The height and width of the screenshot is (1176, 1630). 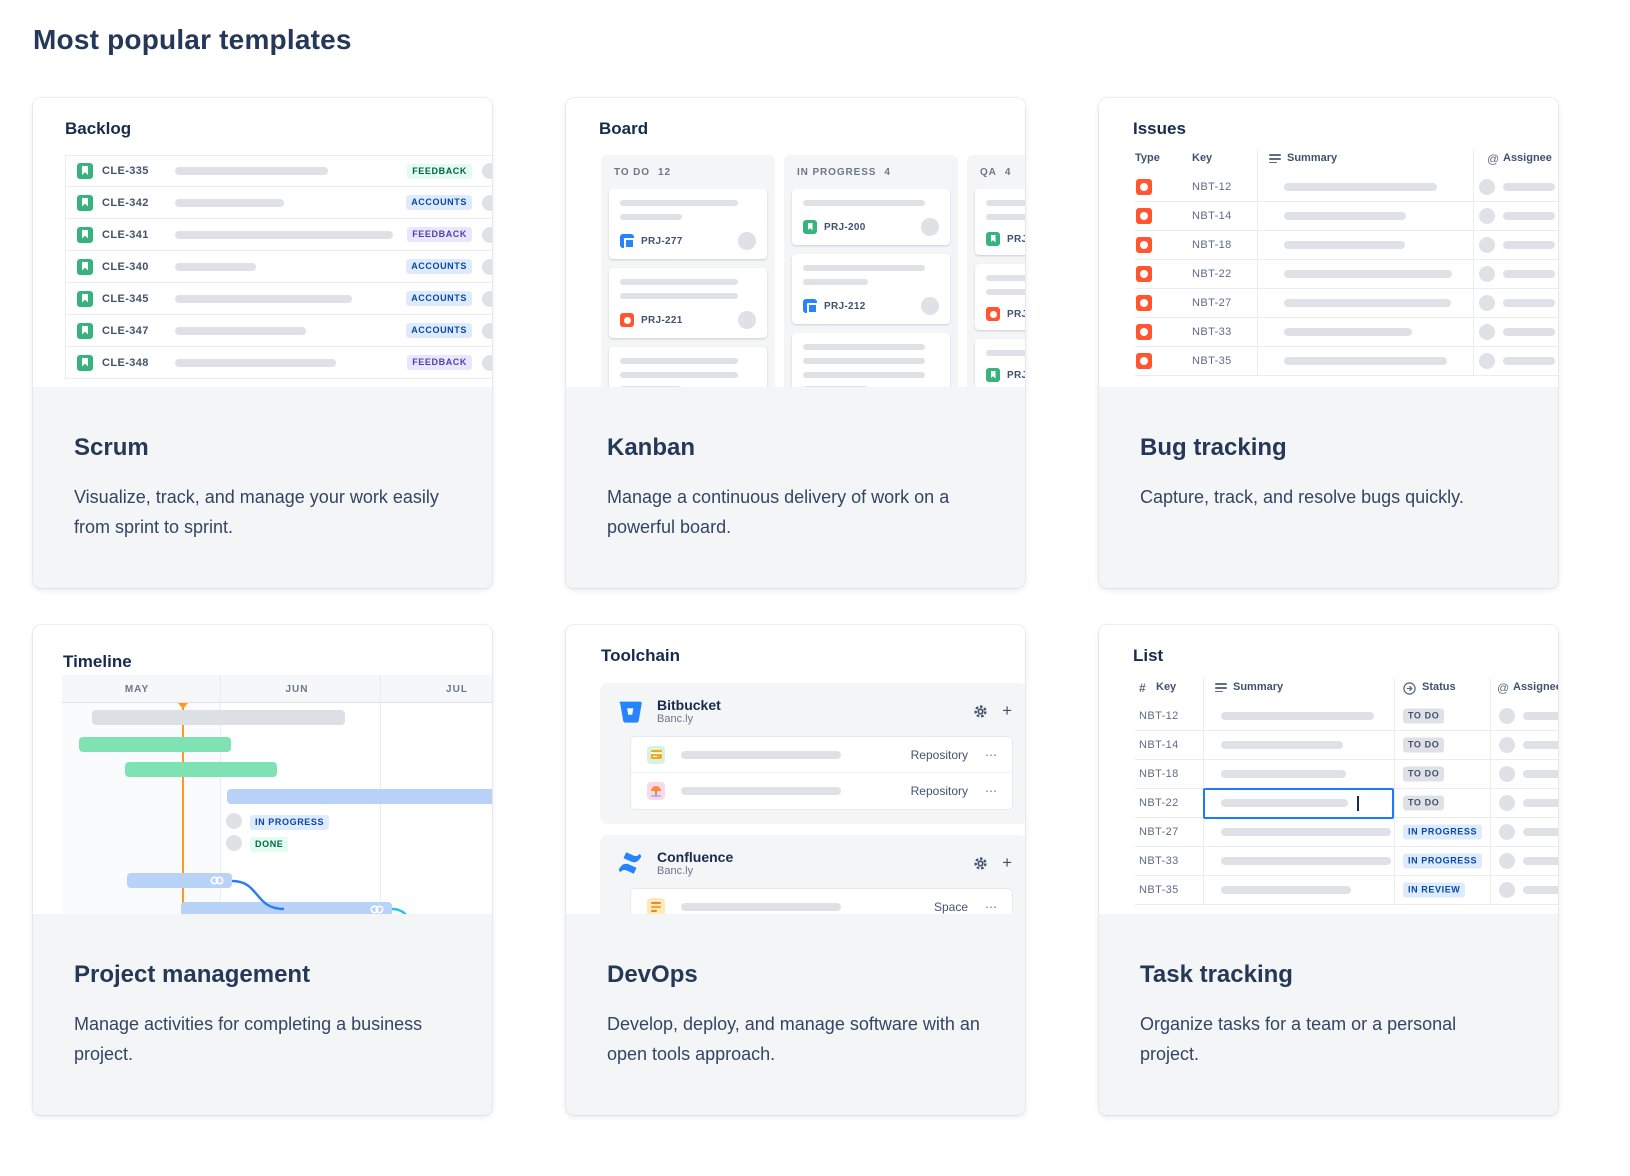 What do you see at coordinates (939, 791) in the screenshot?
I see `row-type-label: Repository` at bounding box center [939, 791].